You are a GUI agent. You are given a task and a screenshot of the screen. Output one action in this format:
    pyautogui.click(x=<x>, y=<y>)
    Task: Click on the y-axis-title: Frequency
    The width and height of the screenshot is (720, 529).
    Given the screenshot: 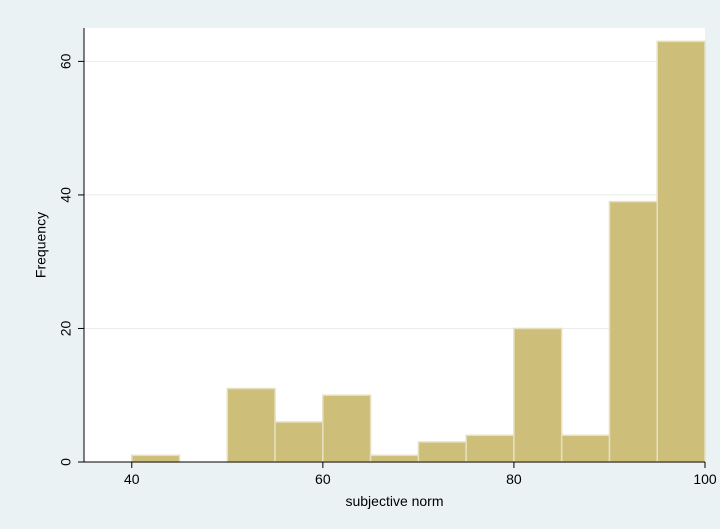 What is the action you would take?
    pyautogui.click(x=41, y=245)
    